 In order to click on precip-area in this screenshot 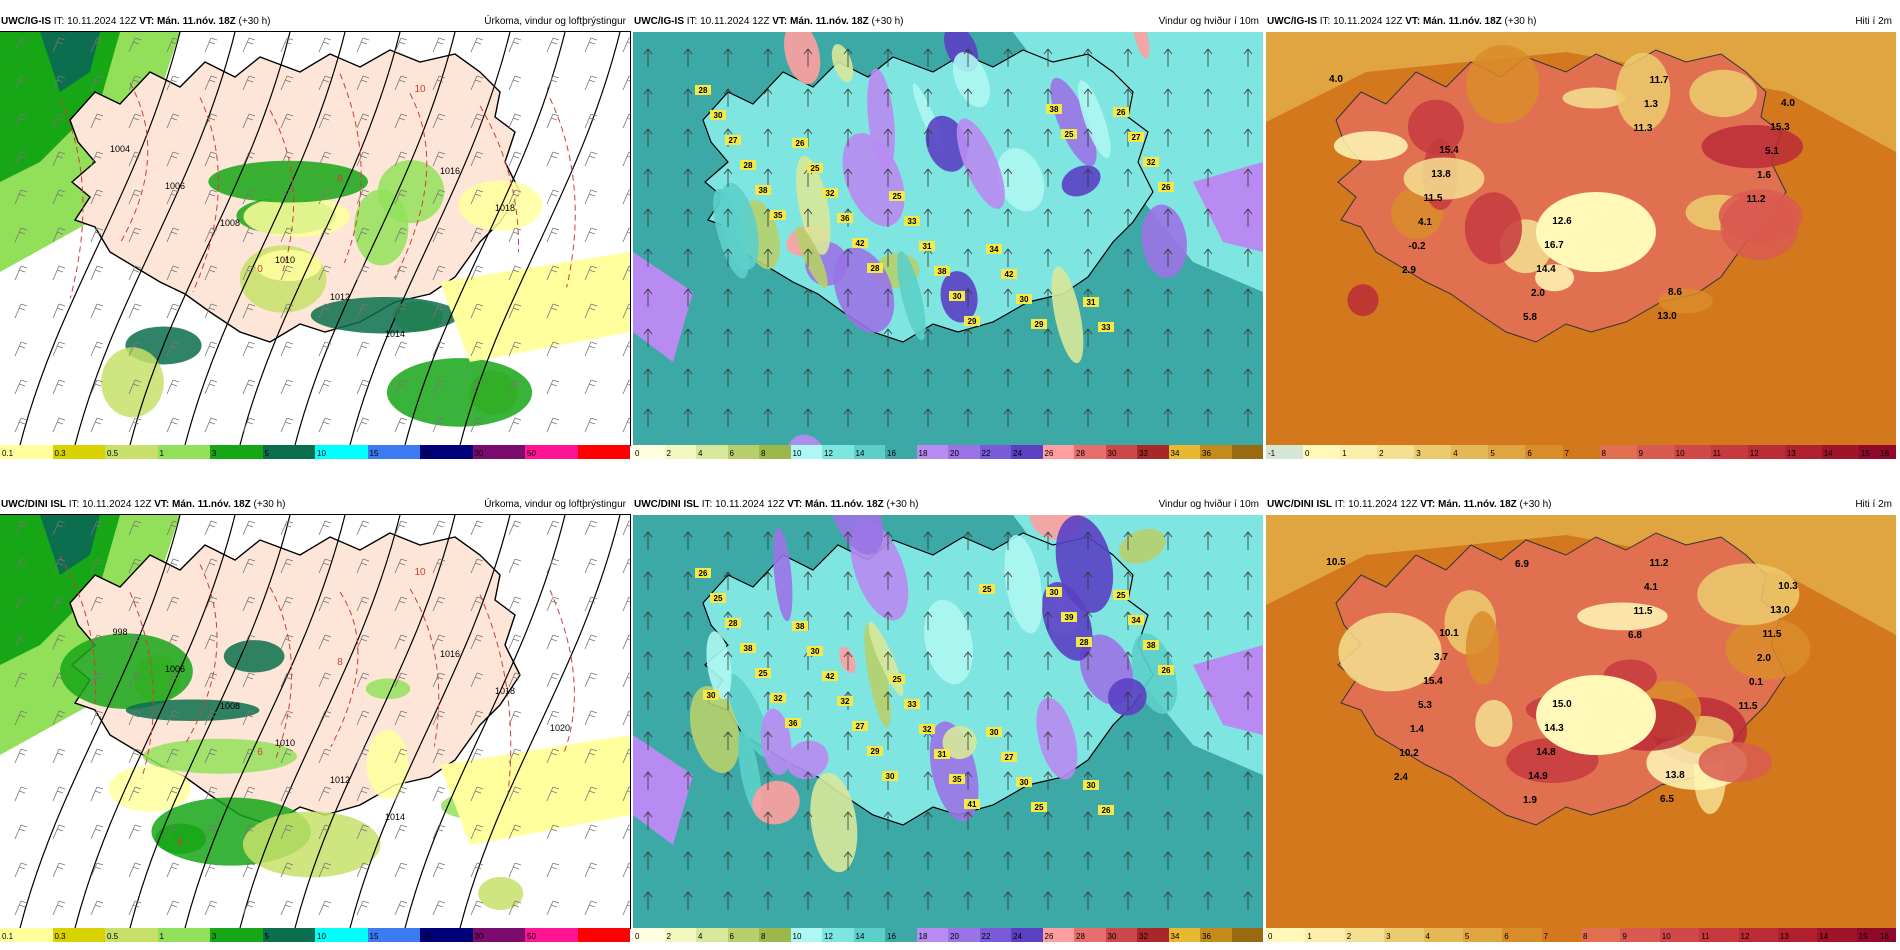, I will do `click(385, 315)`.